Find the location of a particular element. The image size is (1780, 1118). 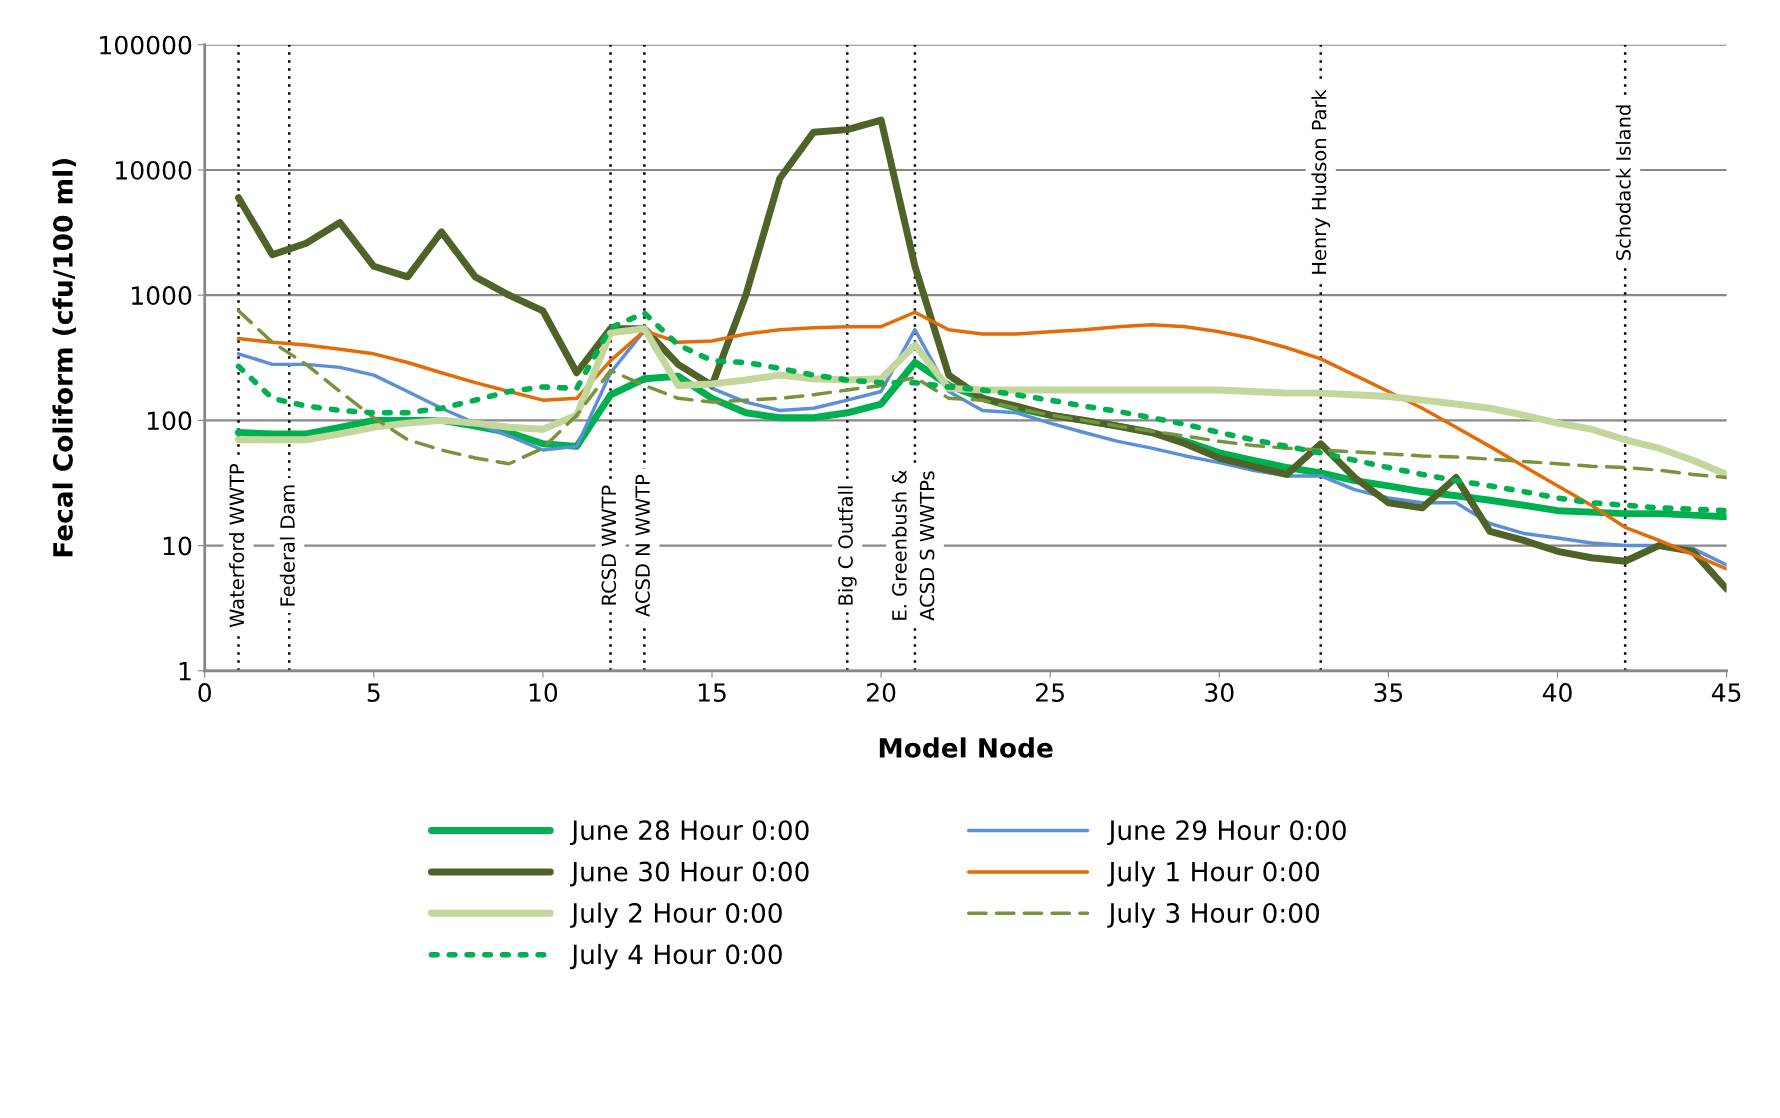

x-tick-label: 45 is located at coordinates (1726, 692).